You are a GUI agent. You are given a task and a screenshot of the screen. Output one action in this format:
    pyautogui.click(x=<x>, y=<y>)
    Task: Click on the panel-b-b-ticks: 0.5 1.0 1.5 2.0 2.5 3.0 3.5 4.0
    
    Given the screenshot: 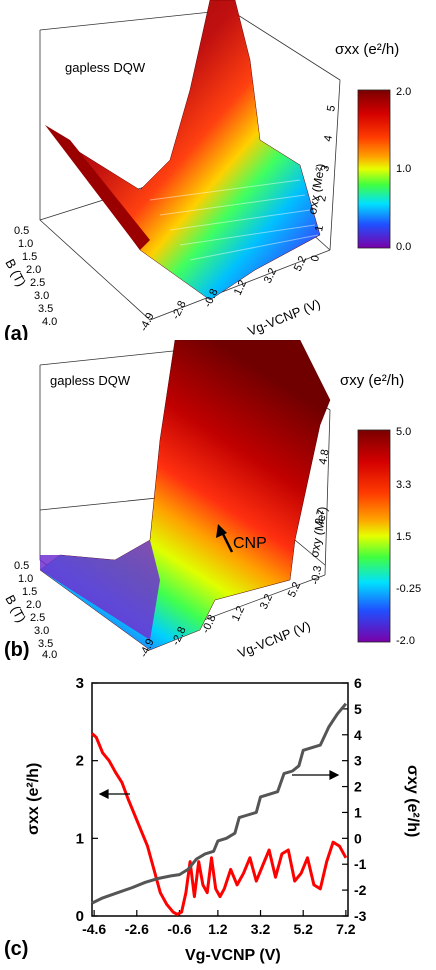 What is the action you would take?
    pyautogui.click(x=35, y=610)
    